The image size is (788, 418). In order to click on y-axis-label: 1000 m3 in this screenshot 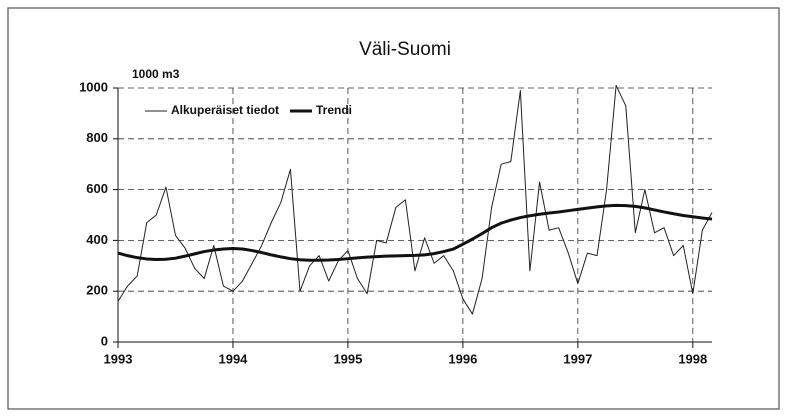, I will do `click(156, 74)`.